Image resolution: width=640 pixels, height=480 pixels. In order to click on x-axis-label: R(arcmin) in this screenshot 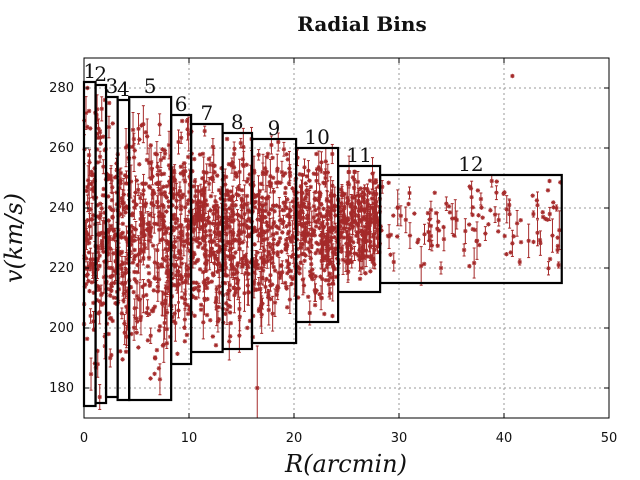, I will do `click(345, 464)`.